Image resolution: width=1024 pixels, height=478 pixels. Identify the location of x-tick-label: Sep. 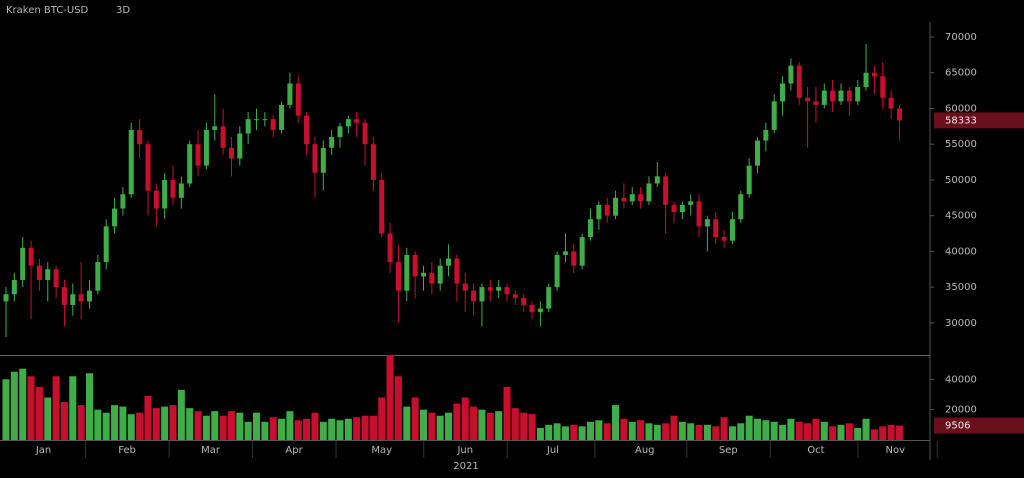
(728, 450).